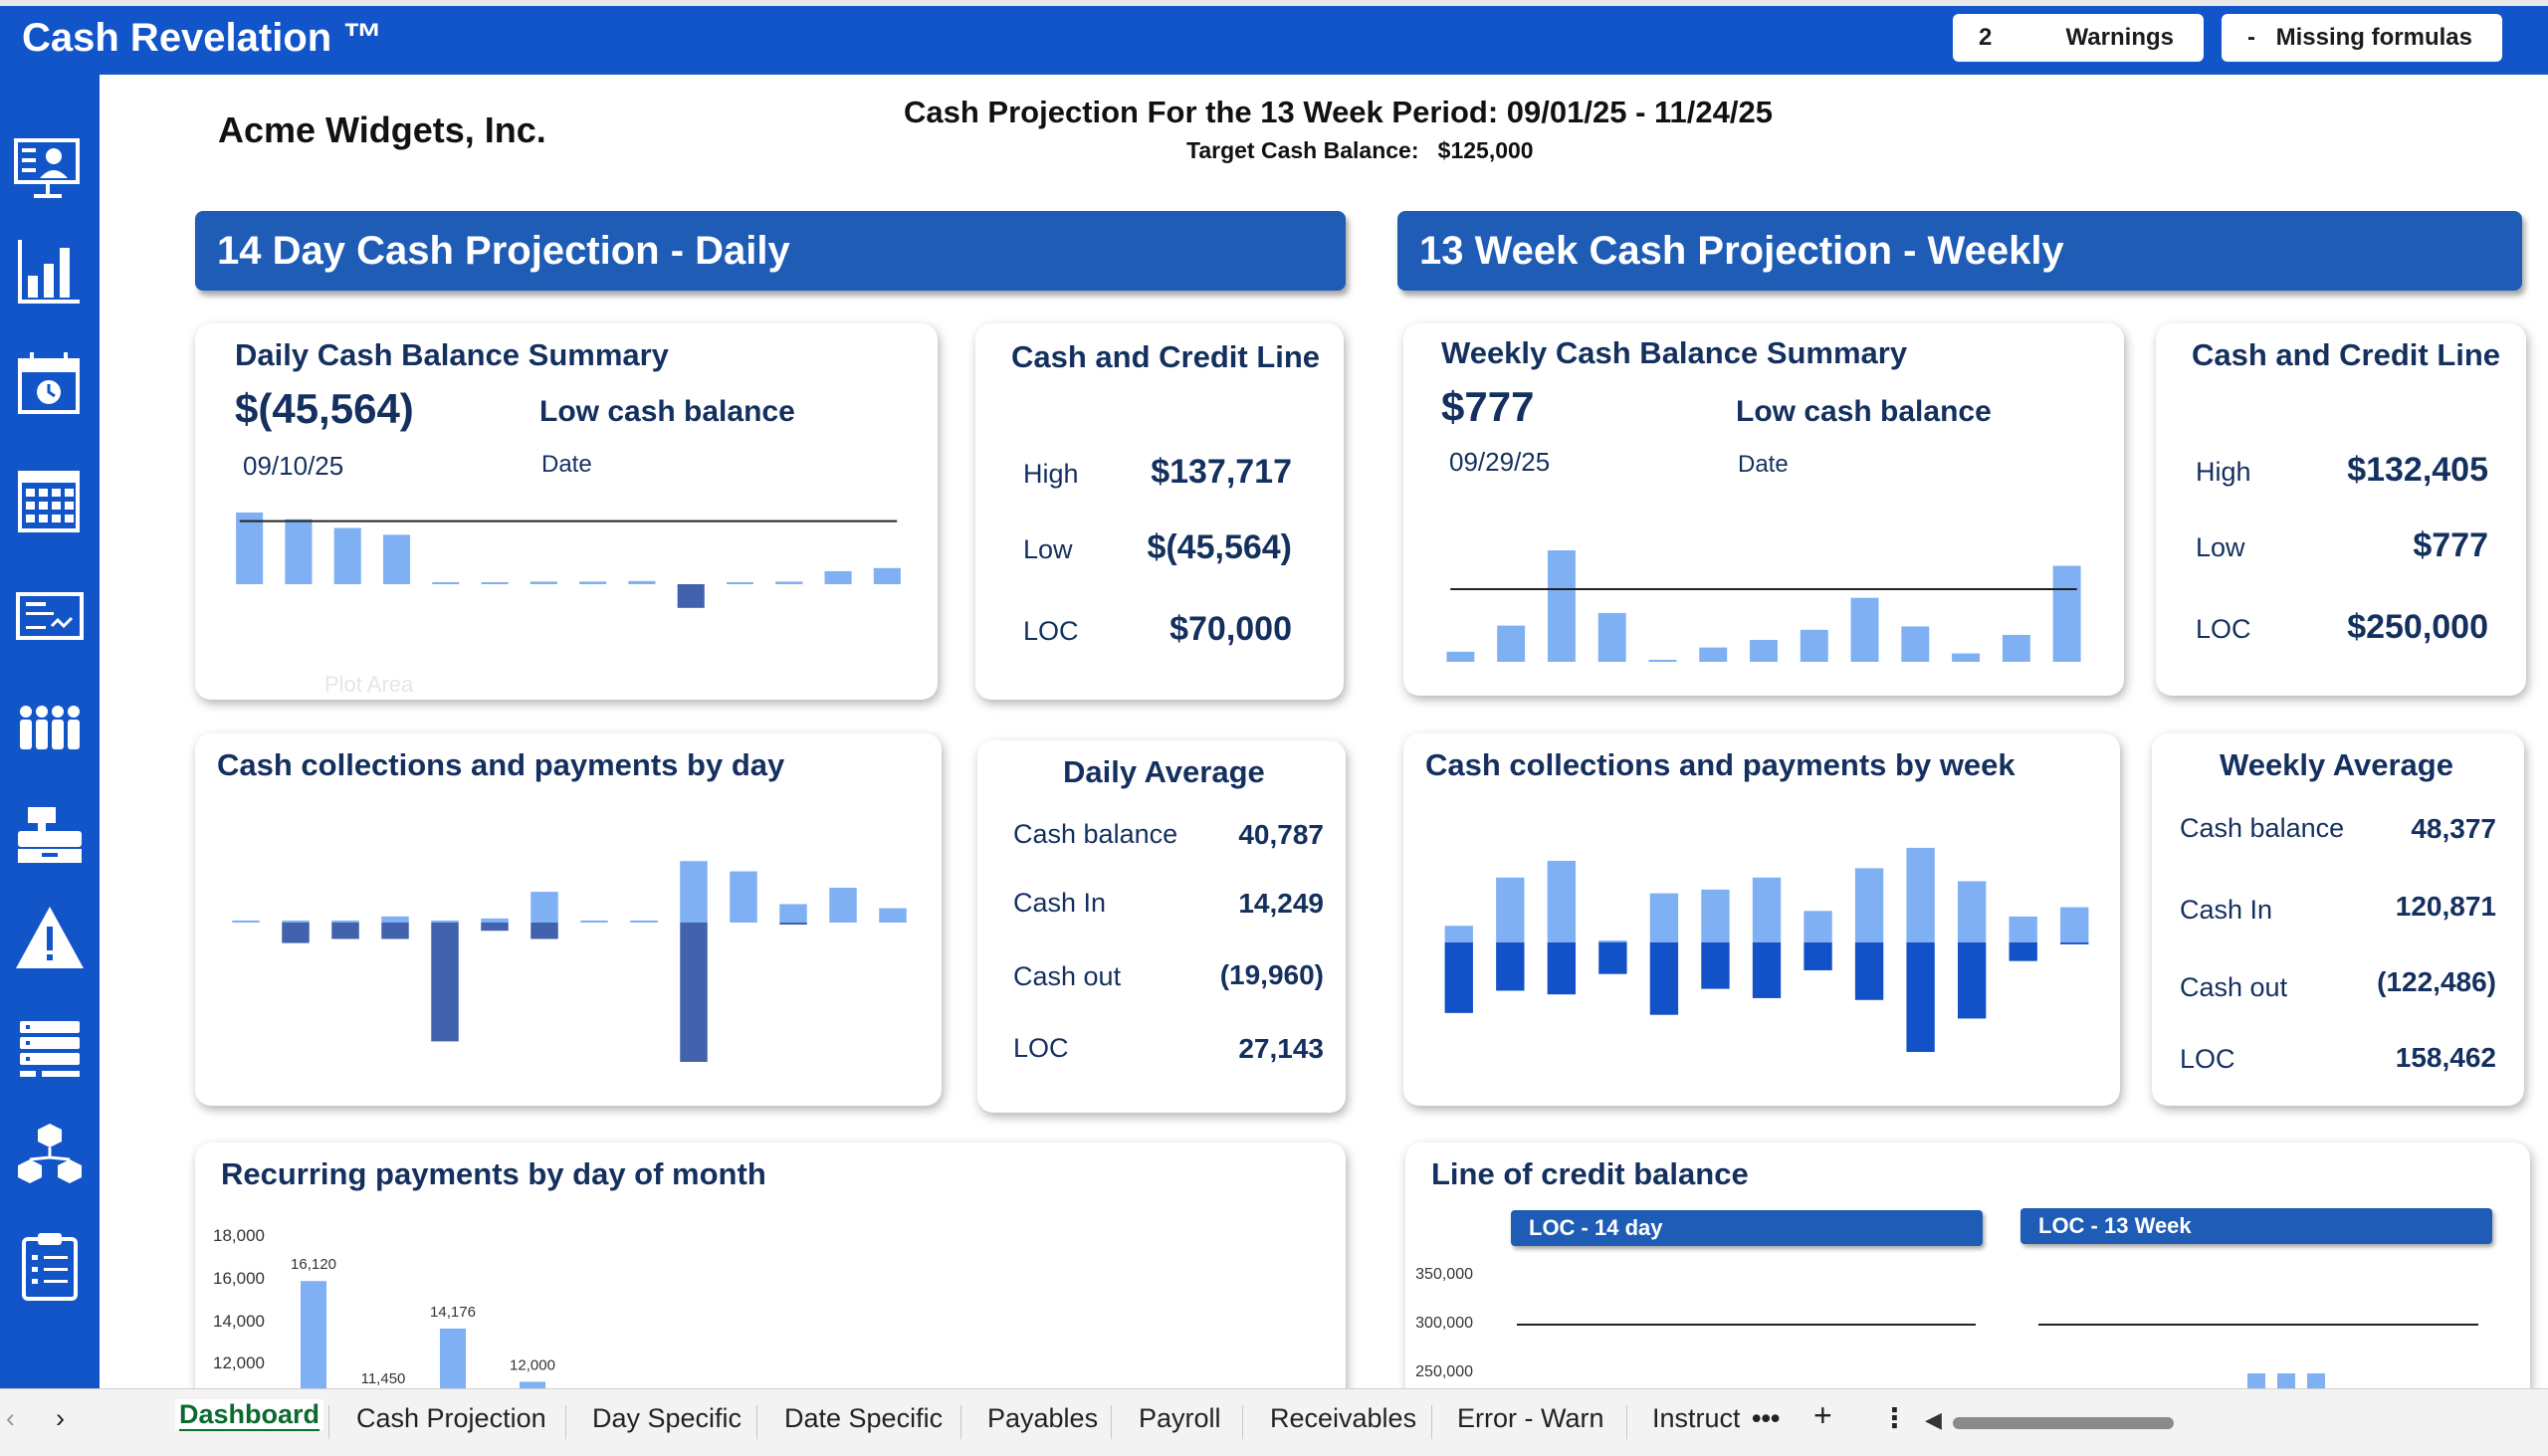 This screenshot has height=1456, width=2548. Describe the element at coordinates (1274, 3) in the screenshot. I see `sheet-gridline-strip` at that location.